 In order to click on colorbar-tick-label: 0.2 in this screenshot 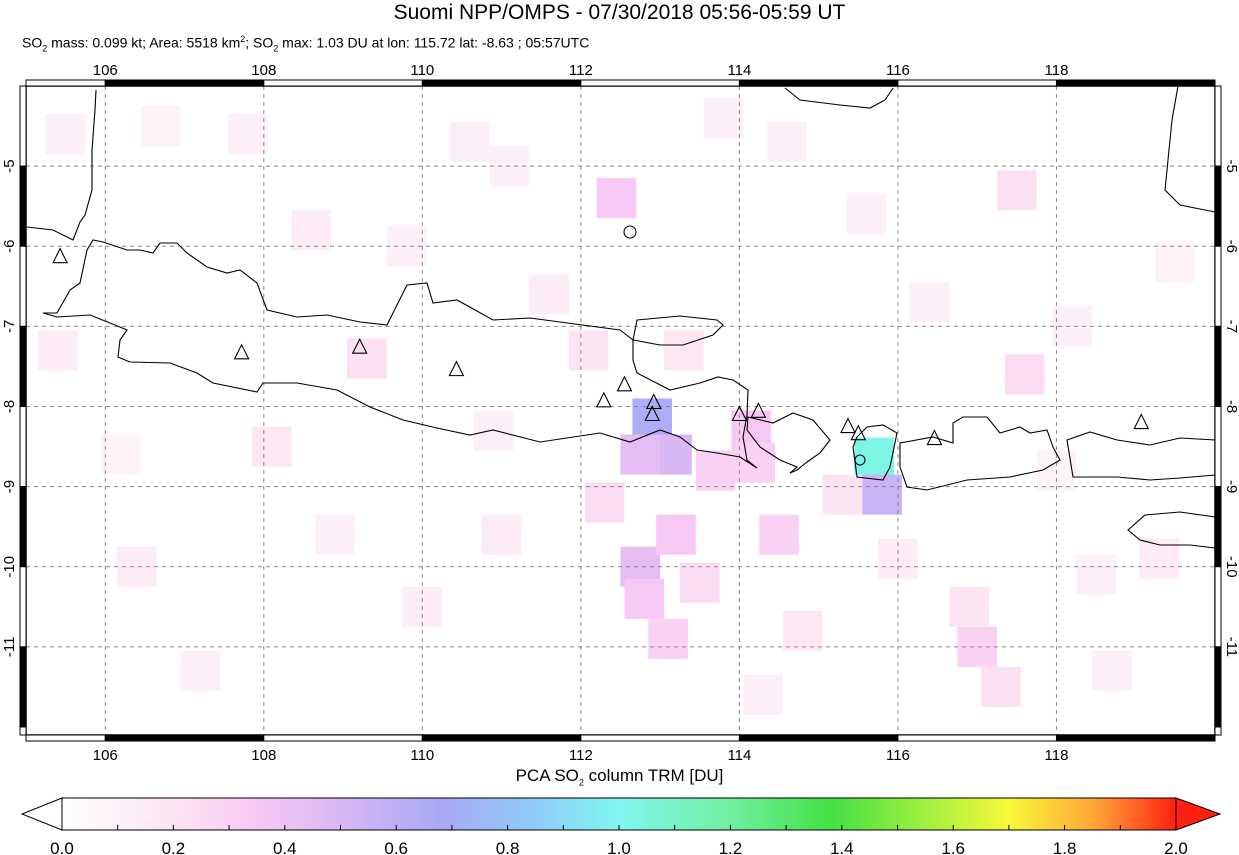, I will do `click(174, 847)`.